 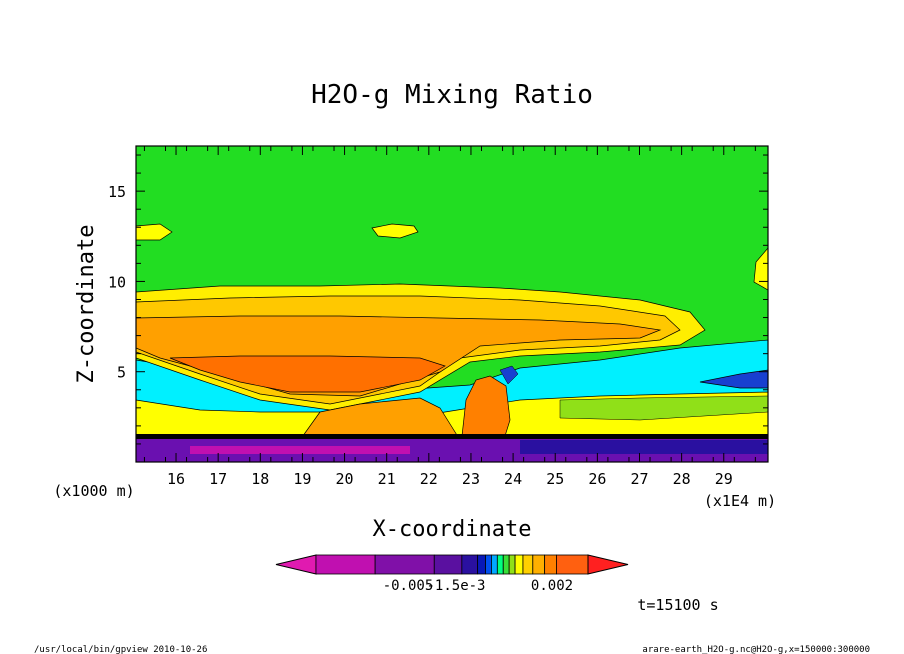 What do you see at coordinates (86, 304) in the screenshot?
I see `y-axis-label: Z-coordinate` at bounding box center [86, 304].